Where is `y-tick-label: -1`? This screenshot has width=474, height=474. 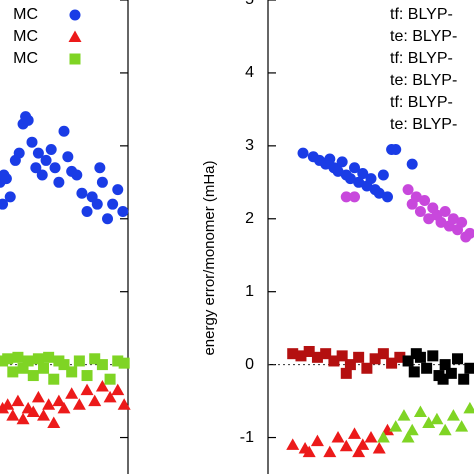
y-tick-label: -1 is located at coordinates (247, 437).